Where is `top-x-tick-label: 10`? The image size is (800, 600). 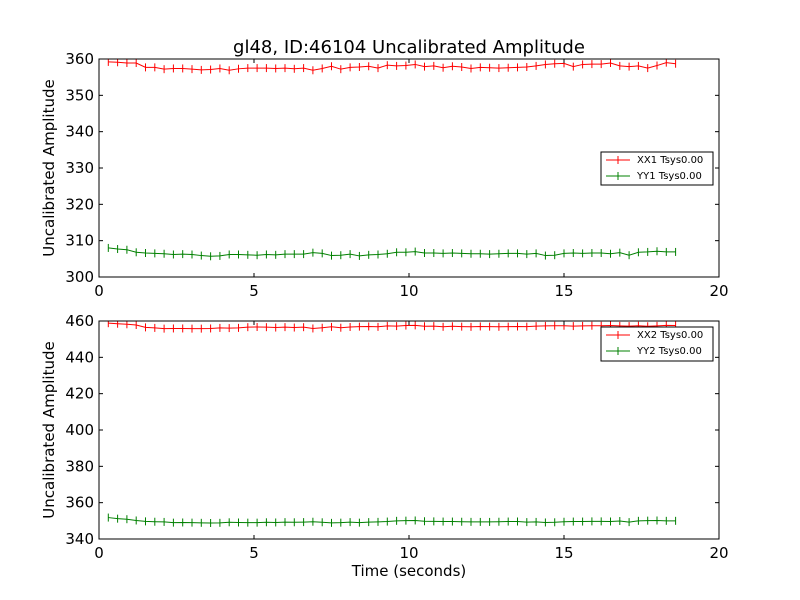
top-x-tick-label: 10 is located at coordinates (408, 291).